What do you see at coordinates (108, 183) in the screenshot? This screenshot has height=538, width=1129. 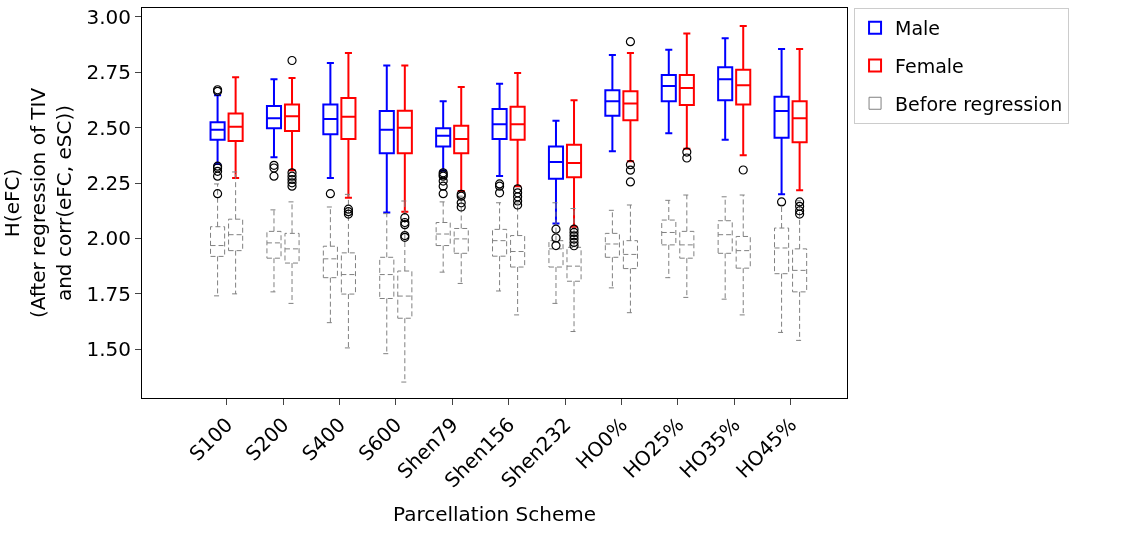 I see `y-tick-label: 2.25` at bounding box center [108, 183].